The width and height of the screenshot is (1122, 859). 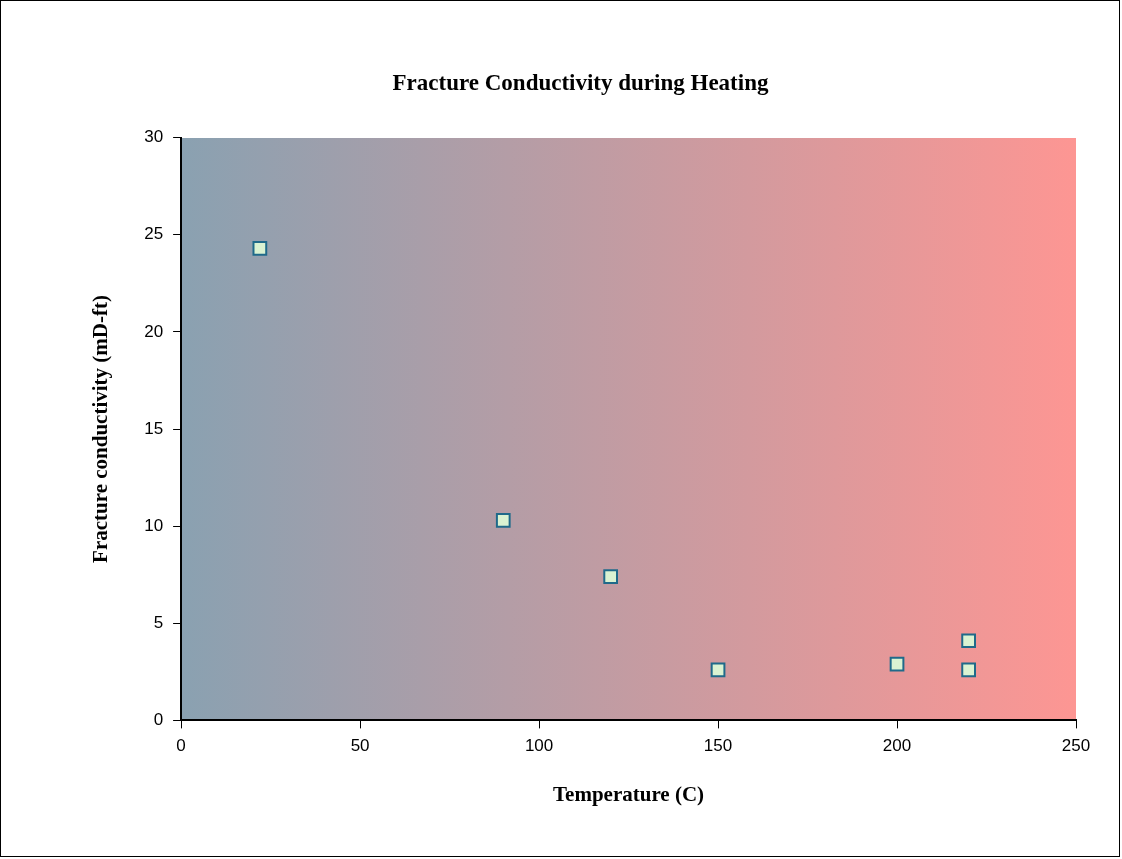 What do you see at coordinates (539, 746) in the screenshot?
I see `x-tick-label: 100` at bounding box center [539, 746].